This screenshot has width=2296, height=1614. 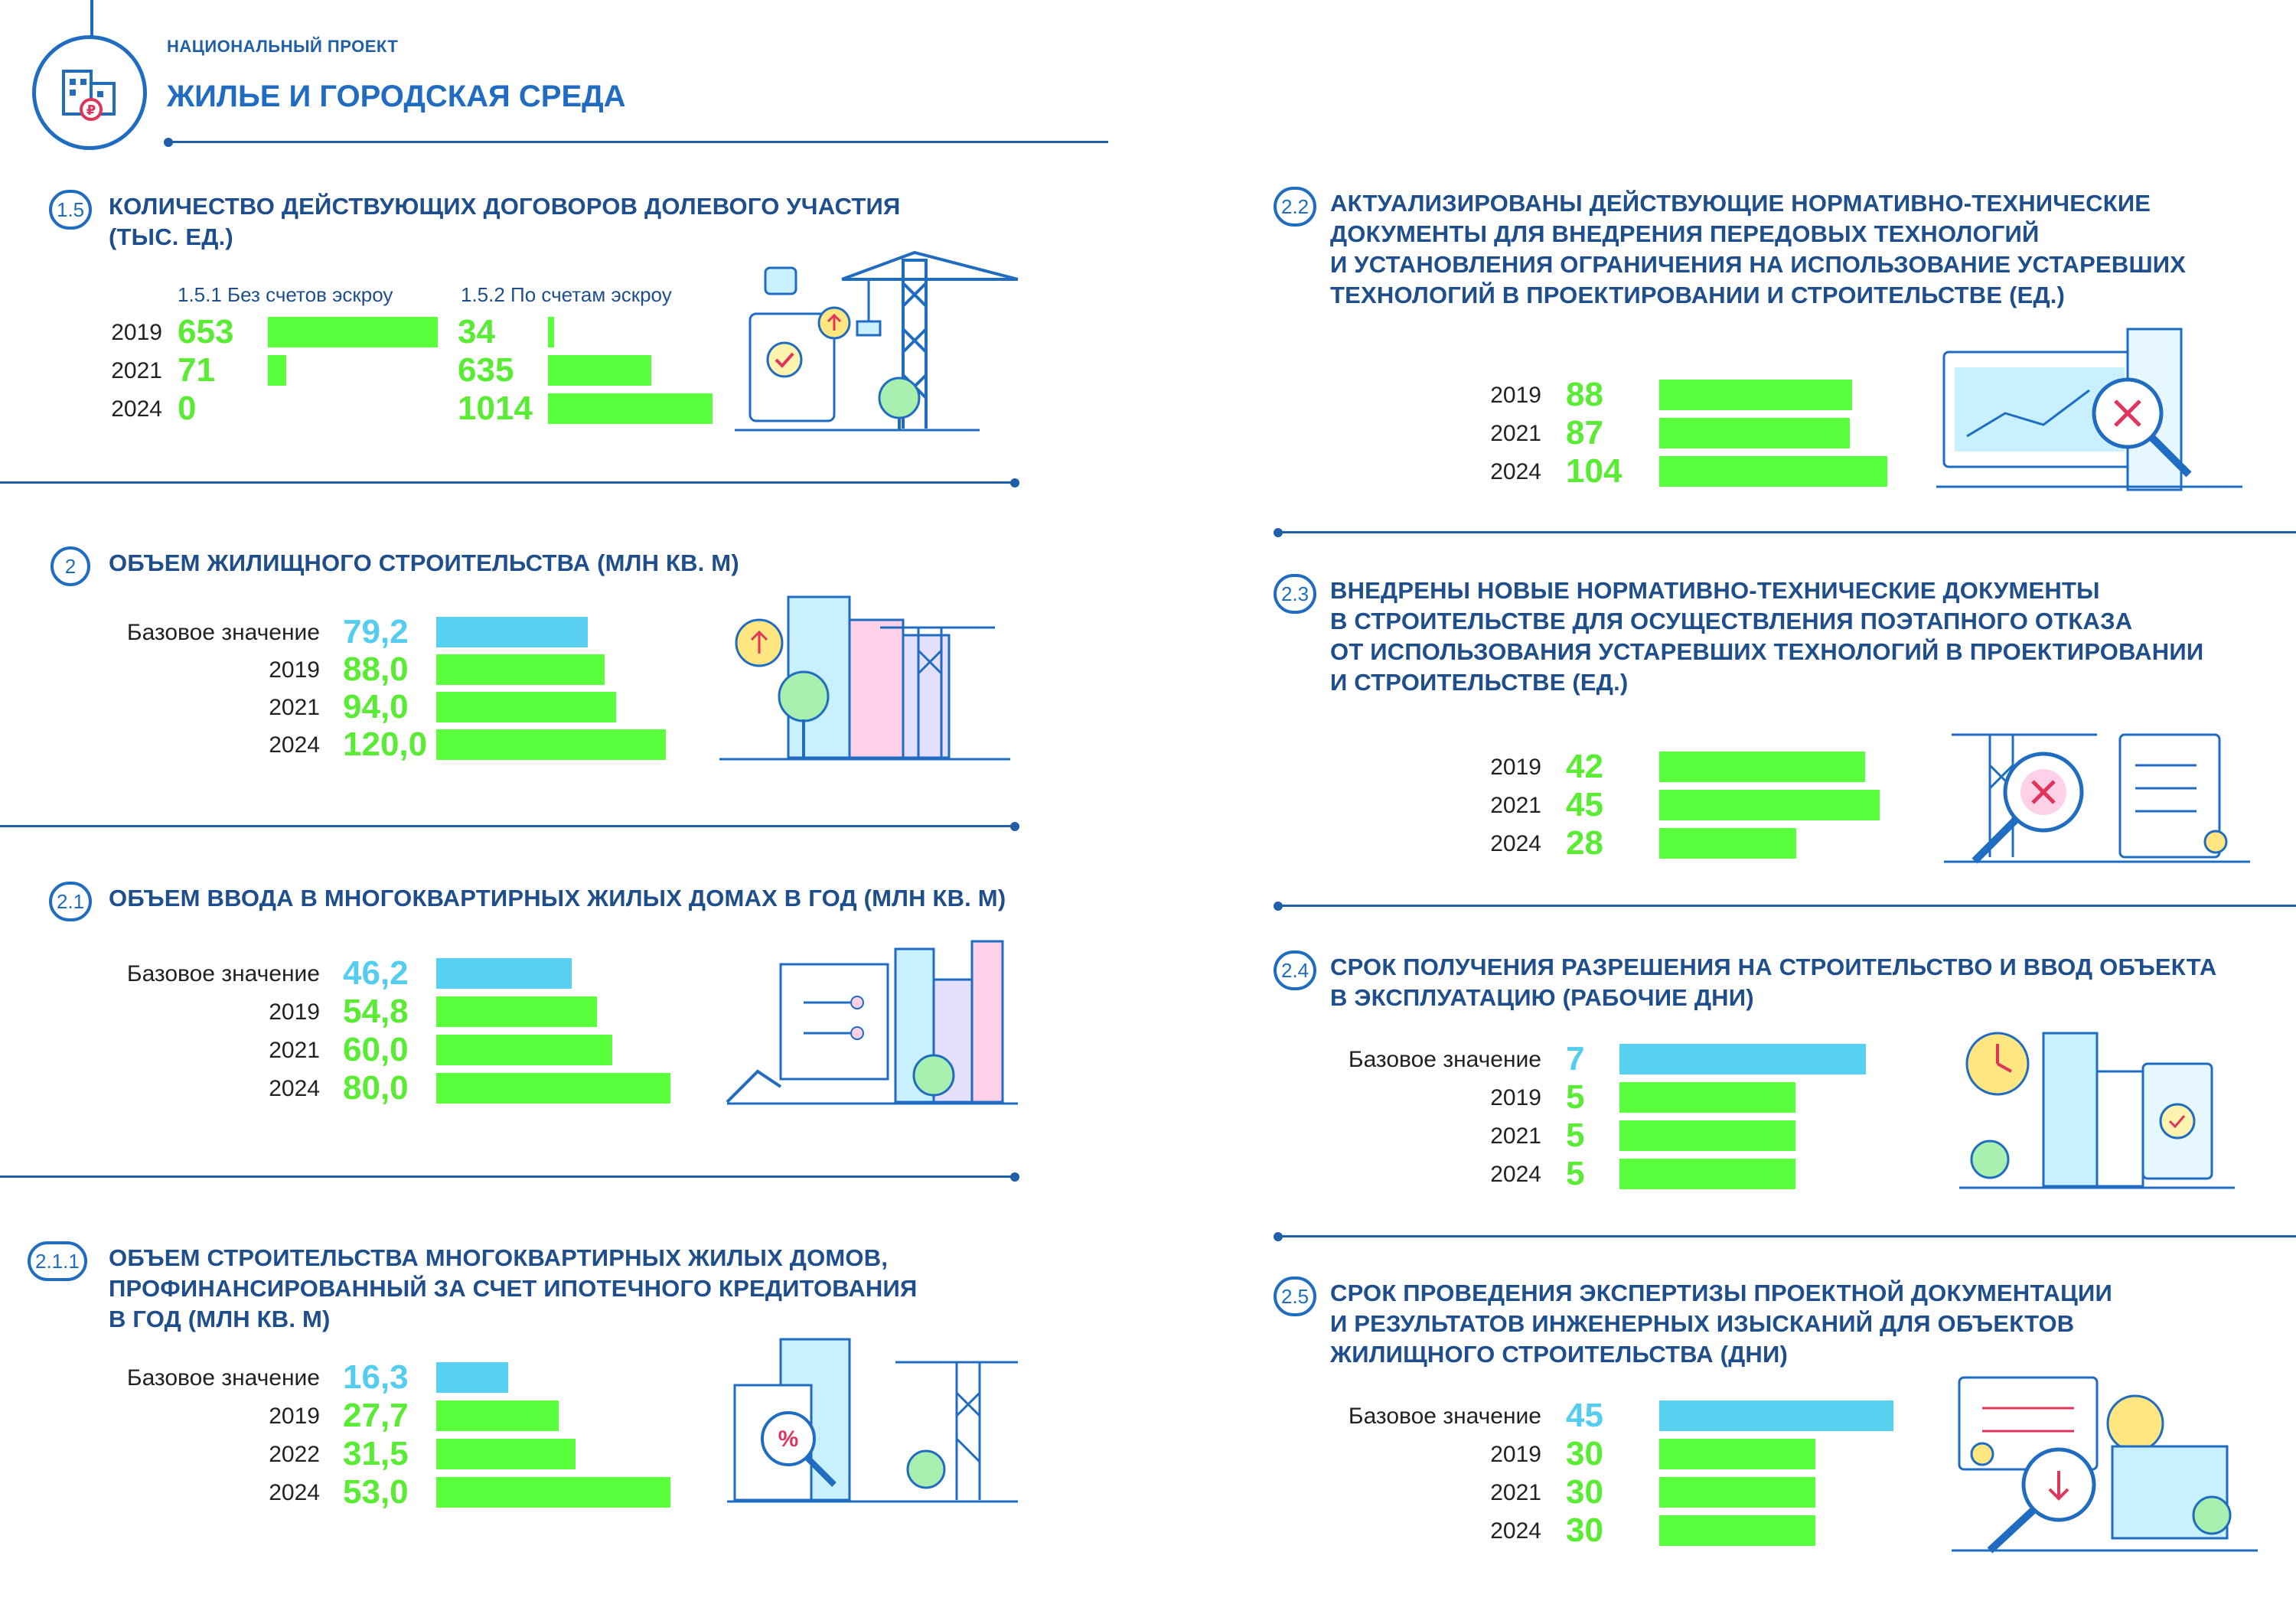 What do you see at coordinates (1584, 766) in the screenshot?
I see `value-label: 42` at bounding box center [1584, 766].